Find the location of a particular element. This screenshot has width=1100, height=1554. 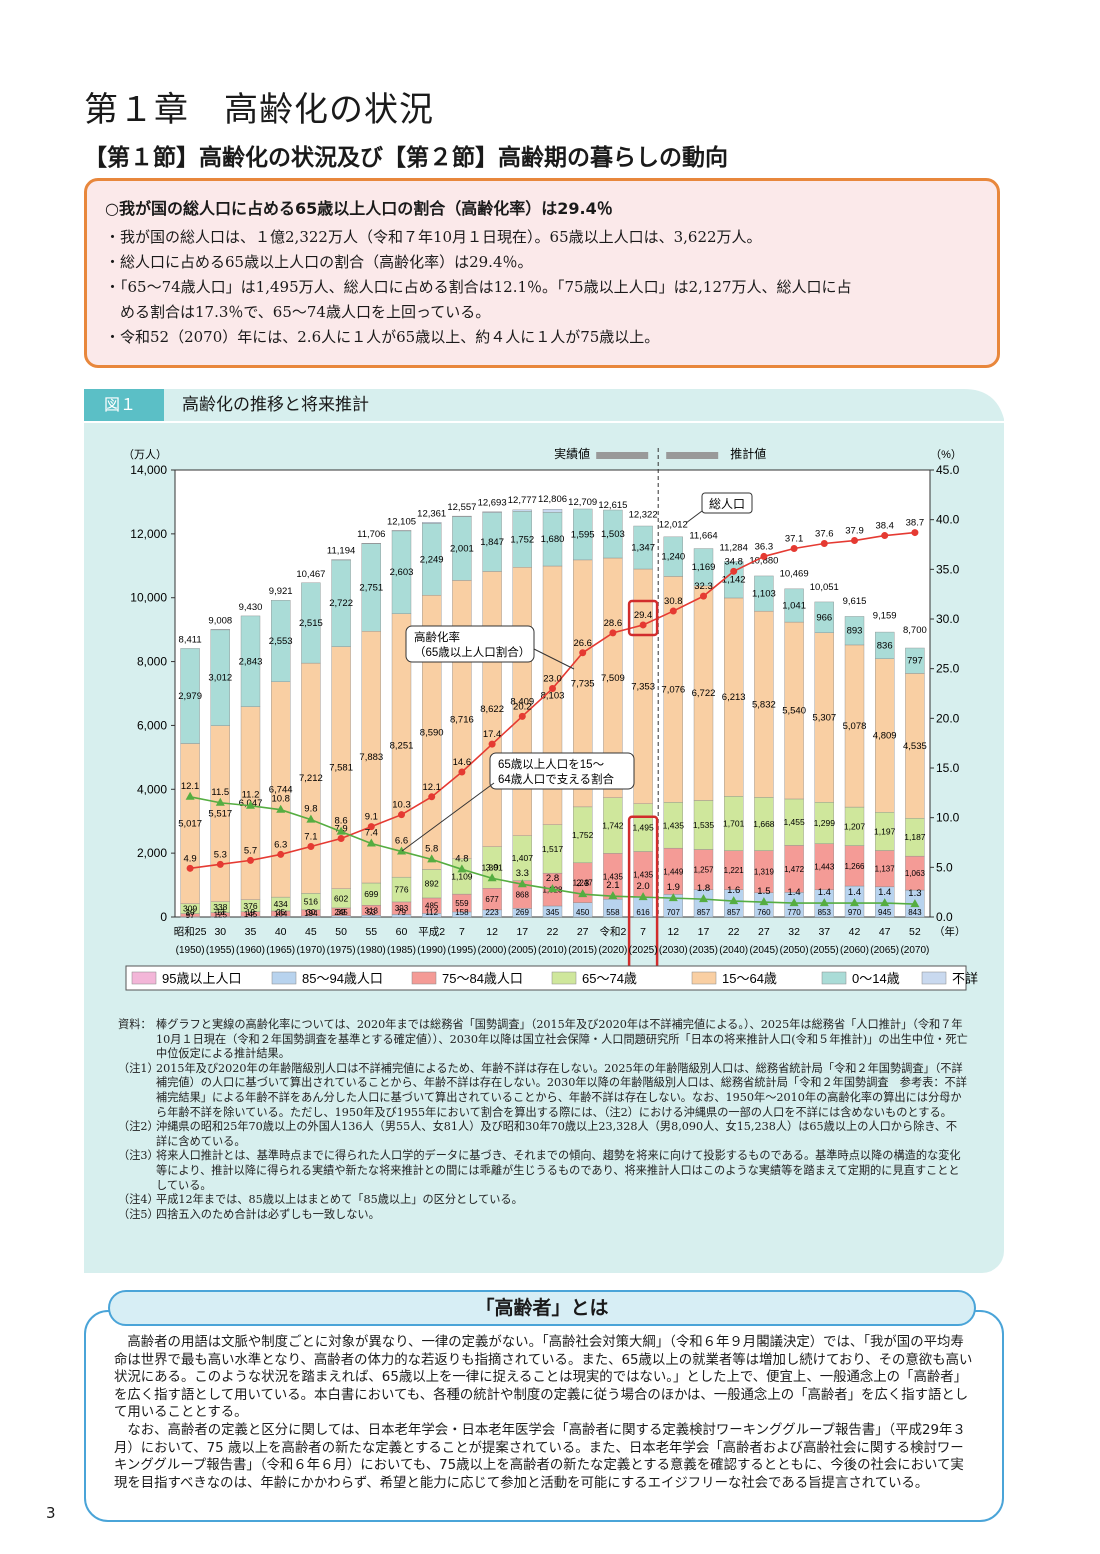

aging-rate-label: 5.3 is located at coordinates (220, 854).